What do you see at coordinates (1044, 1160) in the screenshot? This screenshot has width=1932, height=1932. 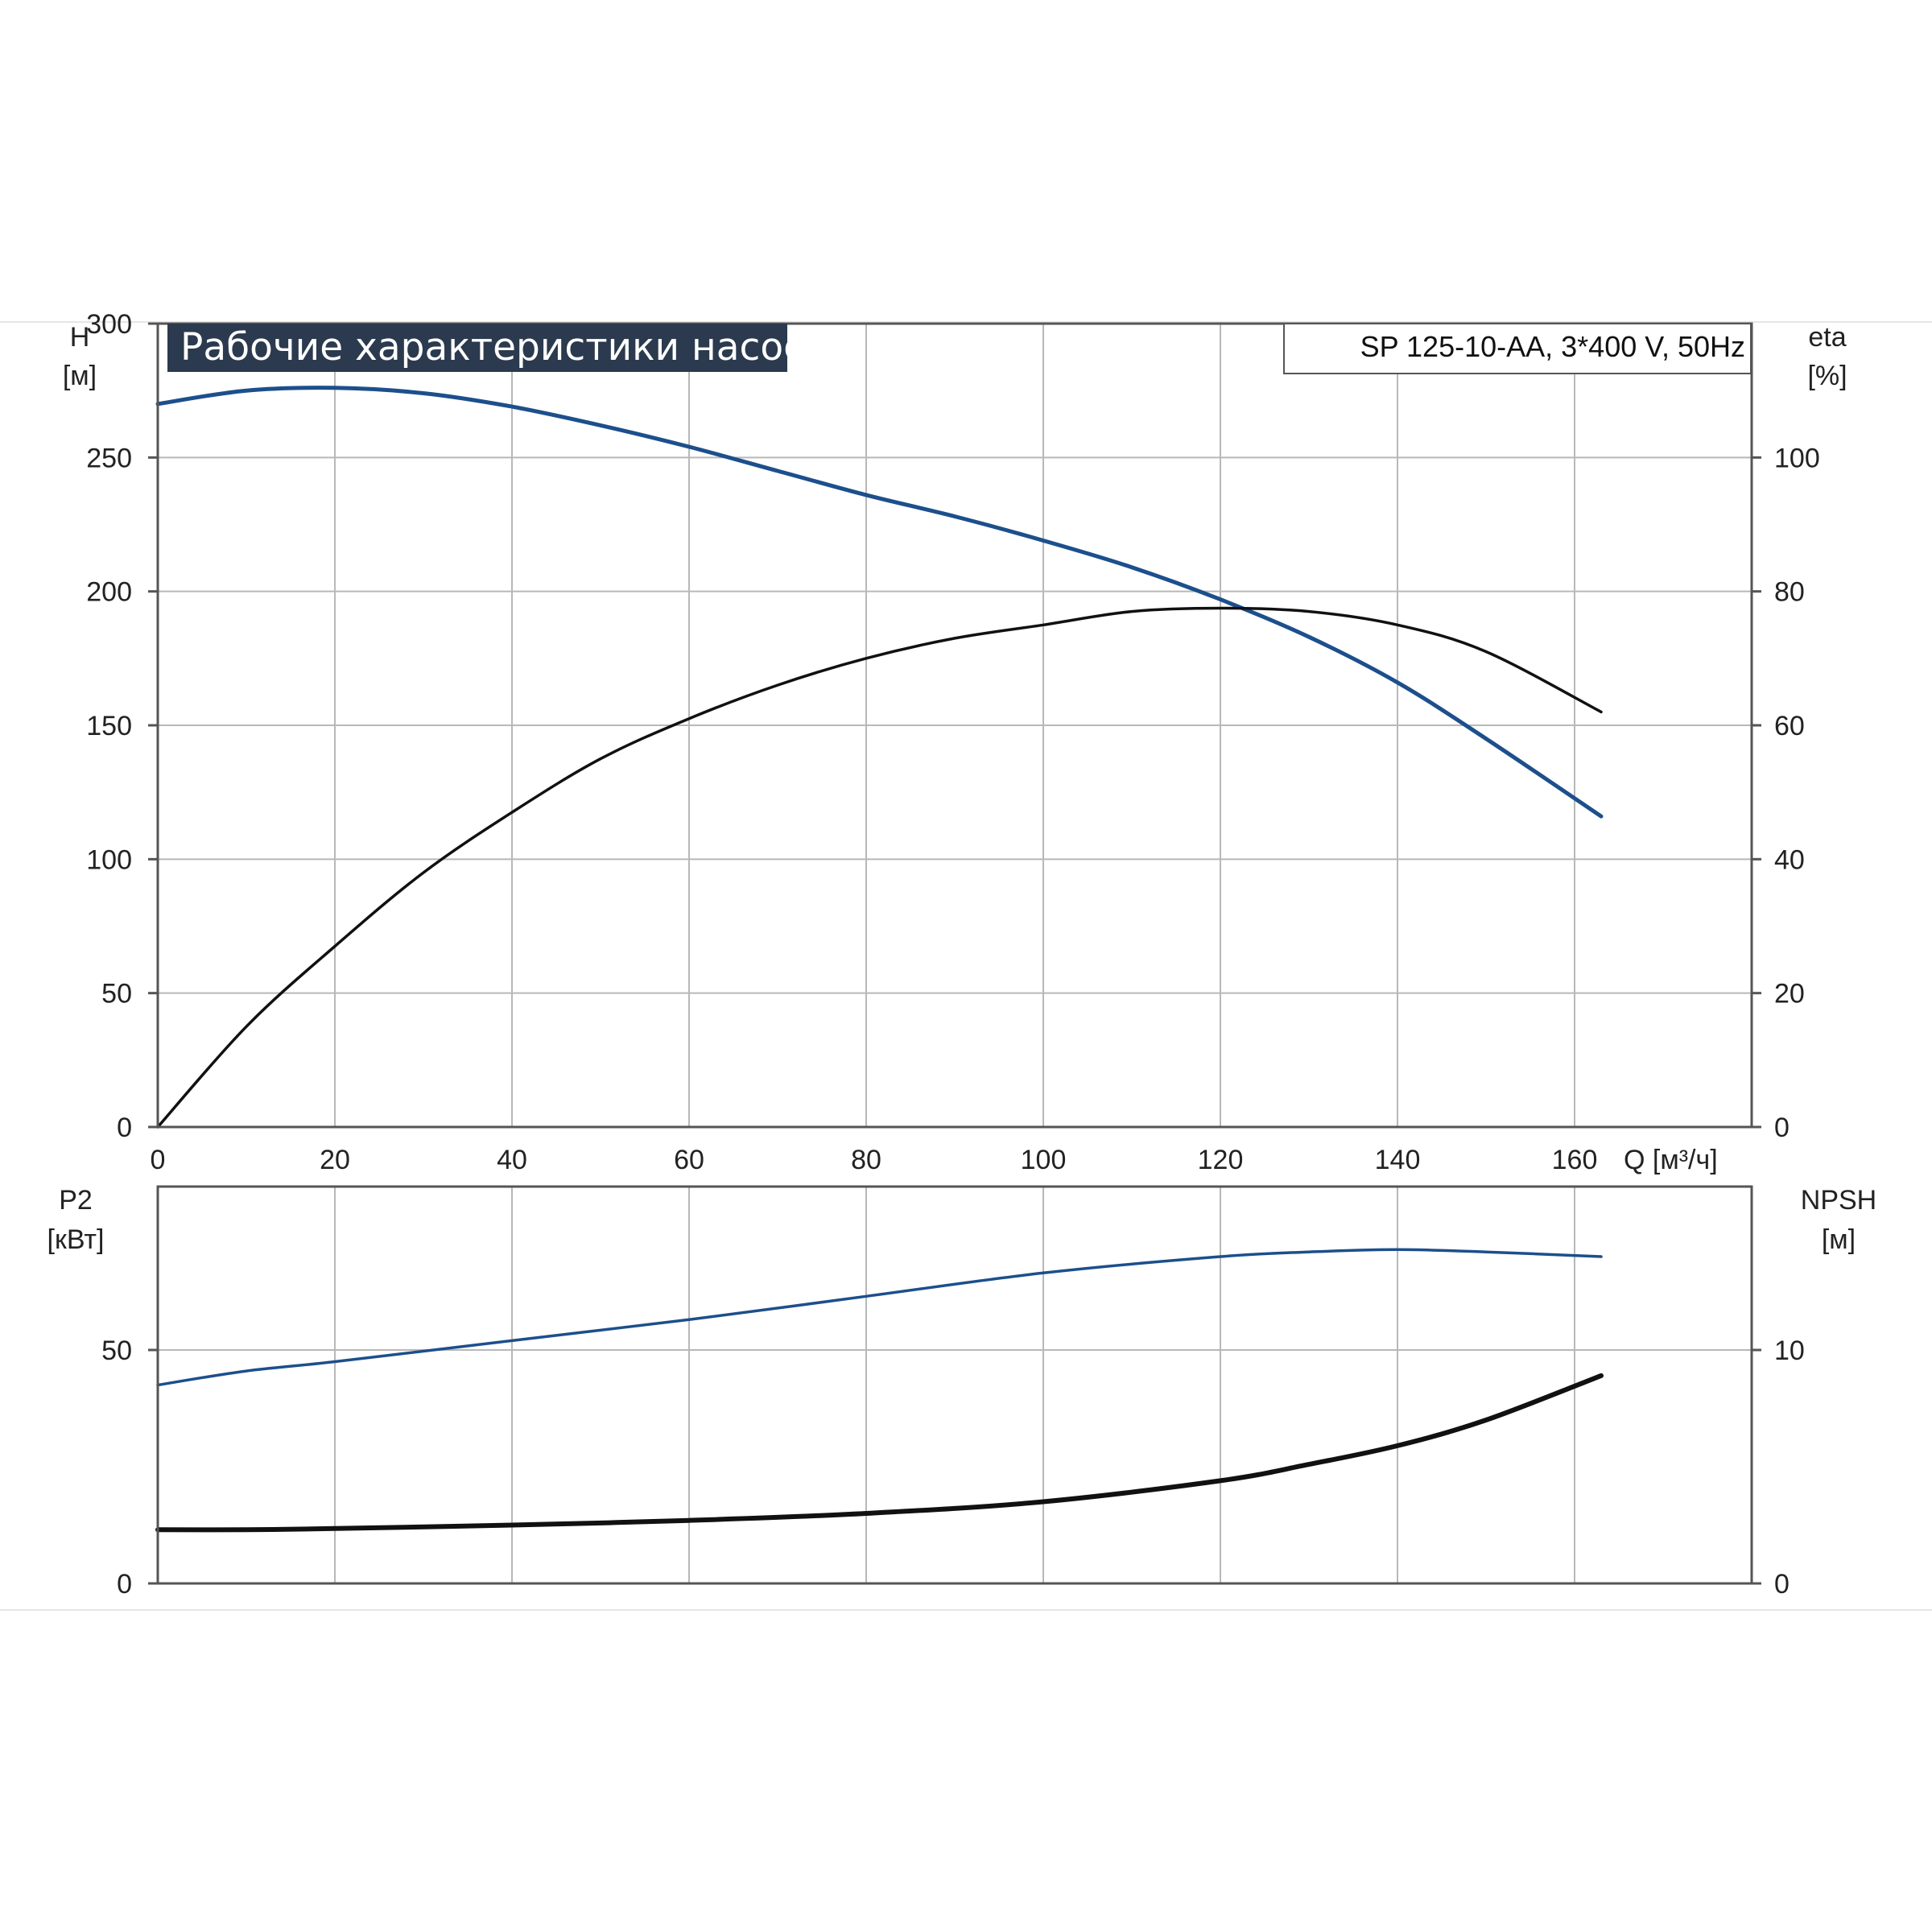 I see `x-tick-label: 100` at bounding box center [1044, 1160].